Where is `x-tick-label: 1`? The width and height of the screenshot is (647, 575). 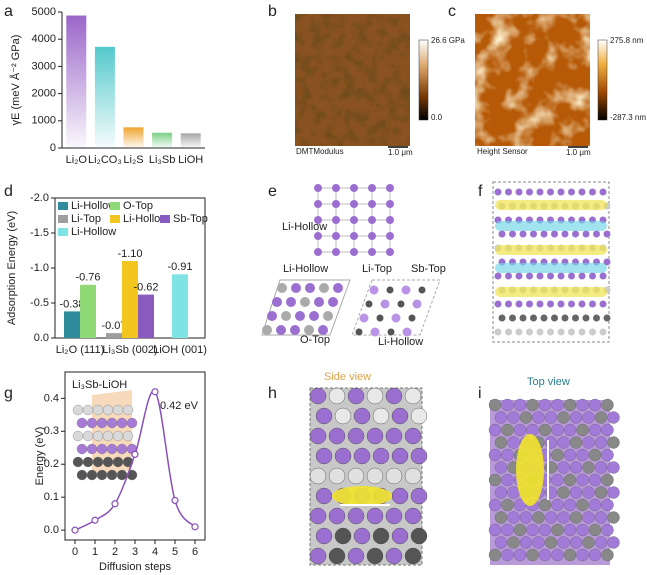
x-tick-label: 1 is located at coordinates (95, 552).